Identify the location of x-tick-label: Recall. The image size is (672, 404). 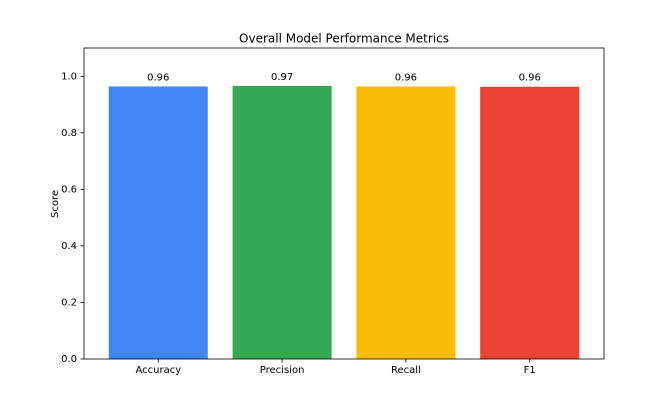
(406, 370).